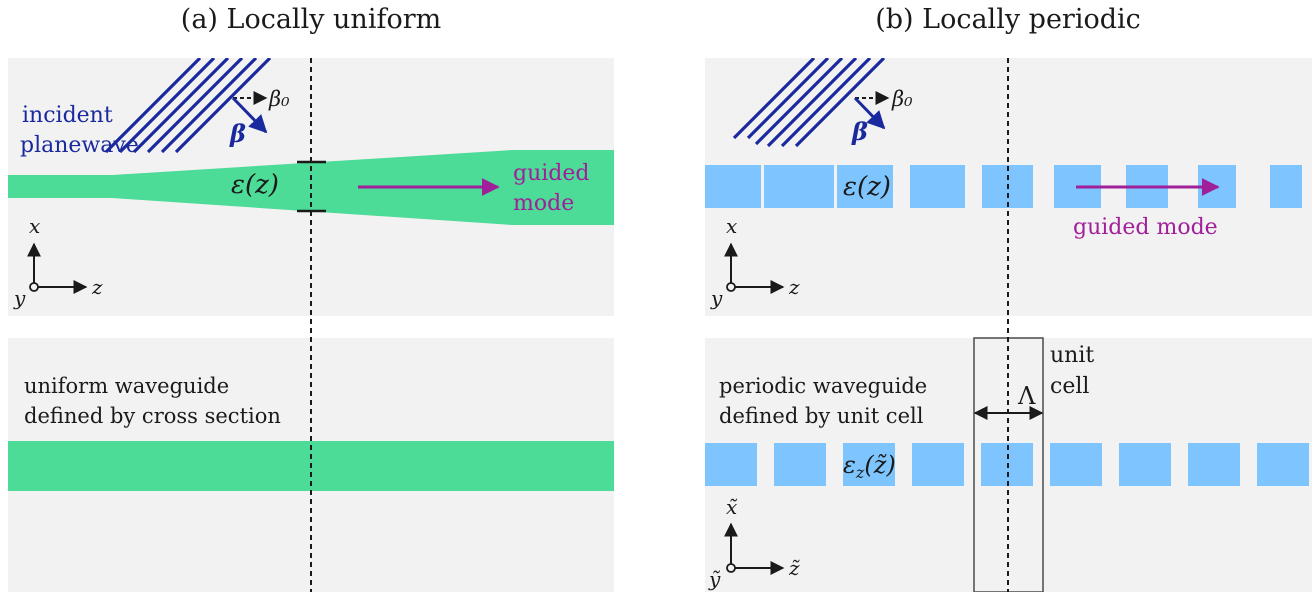 This screenshot has width=1312, height=592. What do you see at coordinates (67, 115) in the screenshot?
I see `incident-label-line1: incident` at bounding box center [67, 115].